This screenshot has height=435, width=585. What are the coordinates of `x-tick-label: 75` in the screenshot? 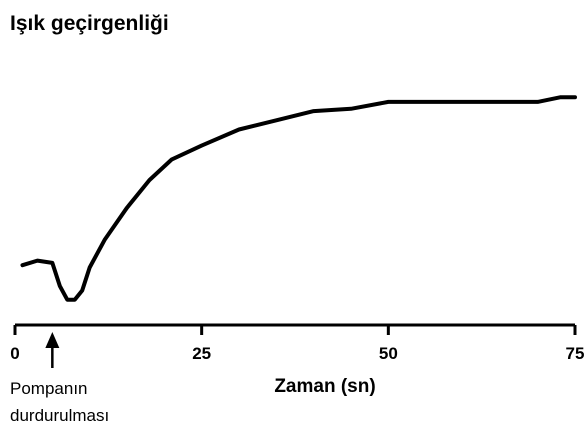 It's located at (575, 353).